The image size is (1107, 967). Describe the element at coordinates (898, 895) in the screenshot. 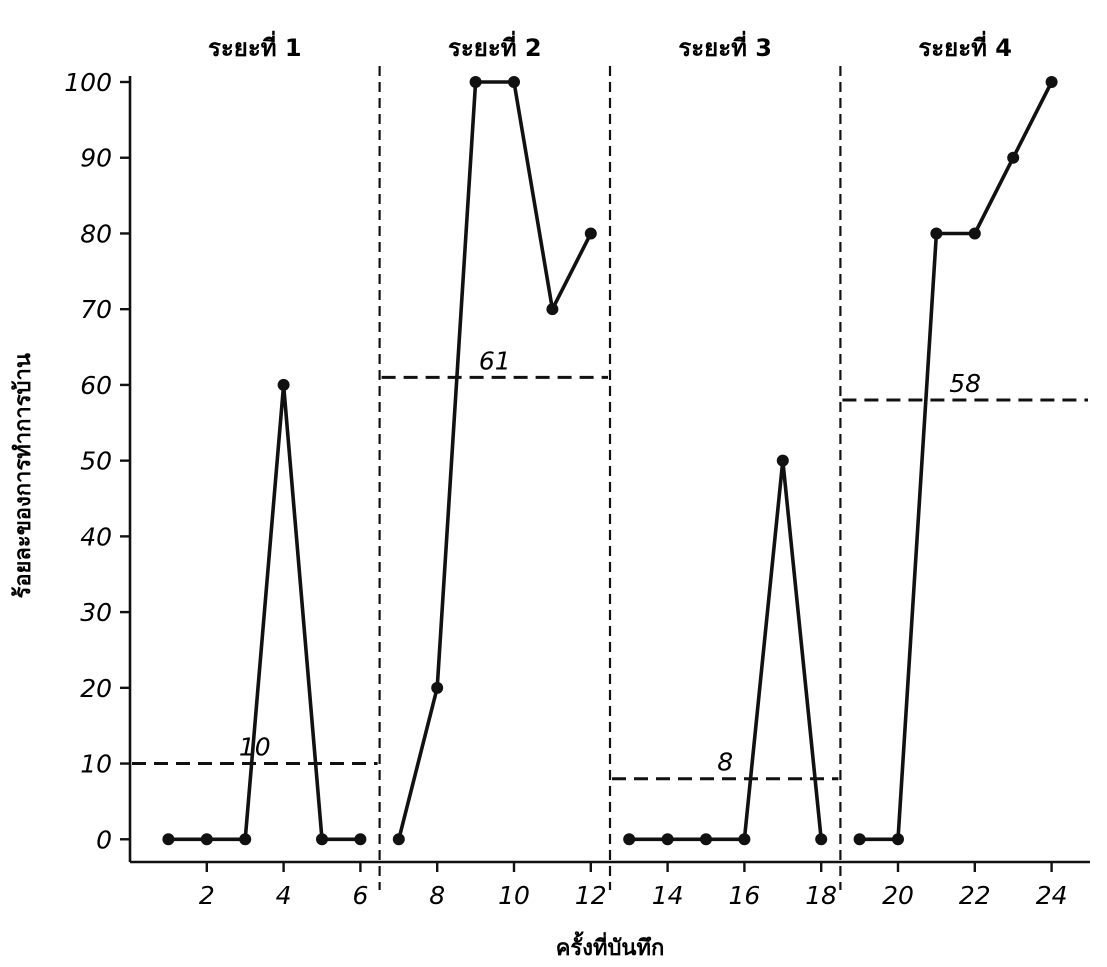

I see `x-tick-label: 20` at that location.